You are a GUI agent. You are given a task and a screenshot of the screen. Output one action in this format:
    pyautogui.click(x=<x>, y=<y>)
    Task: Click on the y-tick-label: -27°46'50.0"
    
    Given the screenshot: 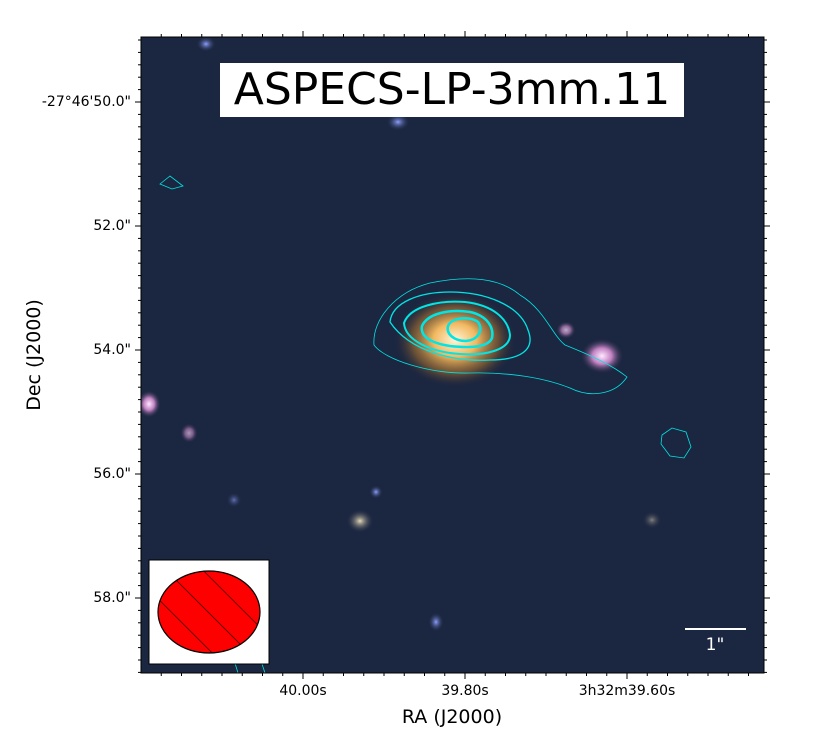 What is the action you would take?
    pyautogui.click(x=86, y=102)
    